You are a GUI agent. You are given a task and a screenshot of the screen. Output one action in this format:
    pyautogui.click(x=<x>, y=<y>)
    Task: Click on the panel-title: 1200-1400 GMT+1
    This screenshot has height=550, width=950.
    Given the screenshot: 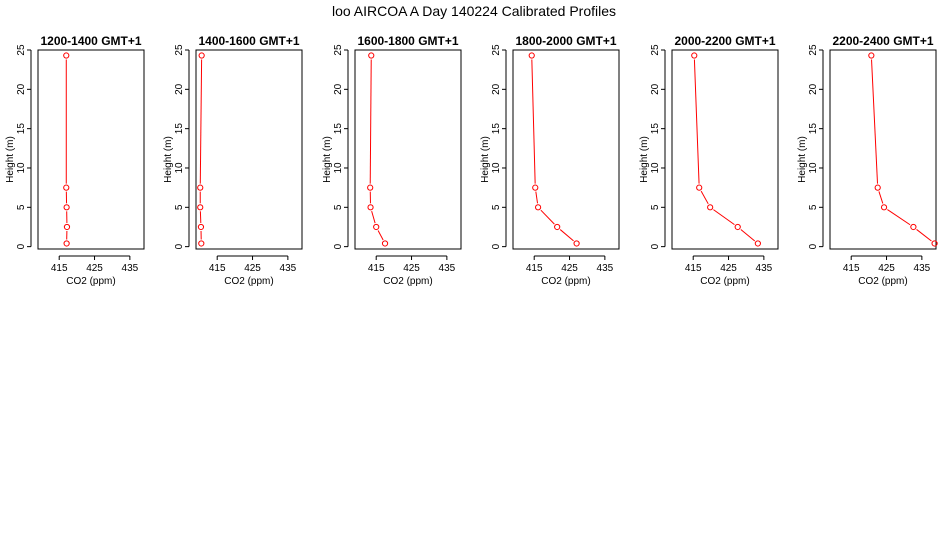 What is the action you would take?
    pyautogui.click(x=90, y=41)
    